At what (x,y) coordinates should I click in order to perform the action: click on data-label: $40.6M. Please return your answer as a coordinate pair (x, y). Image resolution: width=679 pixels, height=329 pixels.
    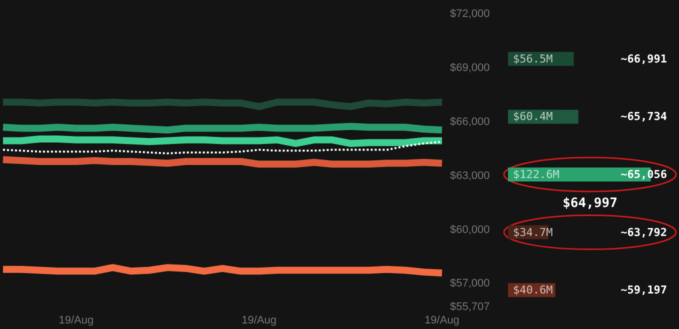
    Looking at the image, I should click on (533, 290).